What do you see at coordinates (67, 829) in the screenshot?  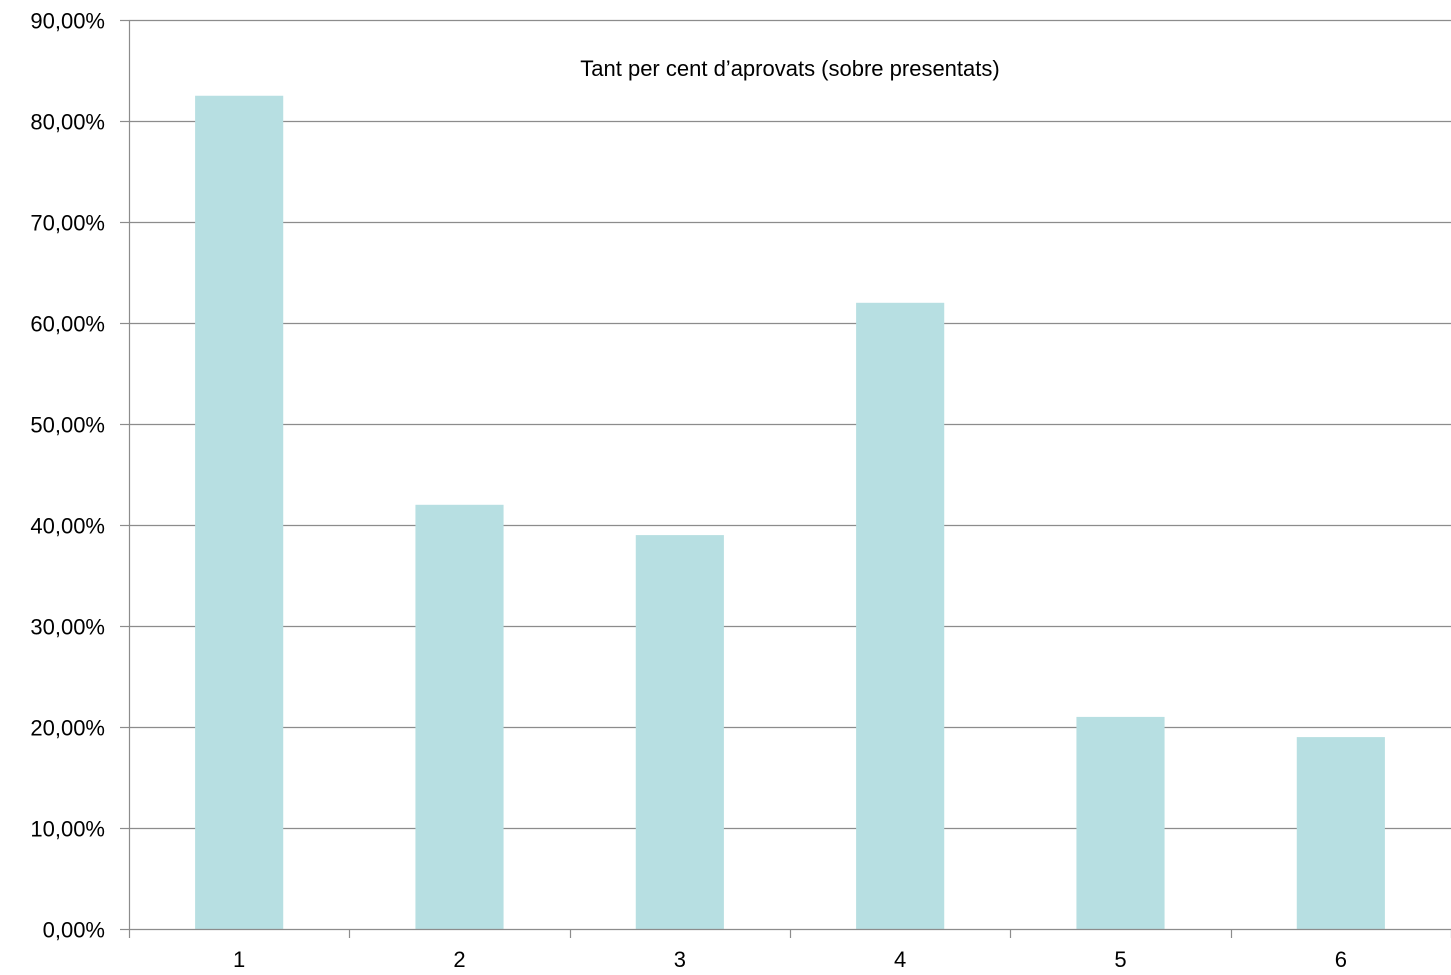 I see `y-tick-label-1: 10,00%` at bounding box center [67, 829].